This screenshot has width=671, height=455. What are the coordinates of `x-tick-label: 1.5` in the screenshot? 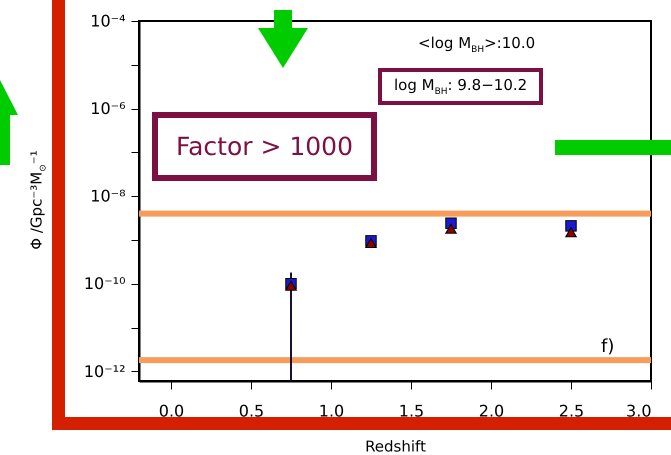 It's located at (411, 411).